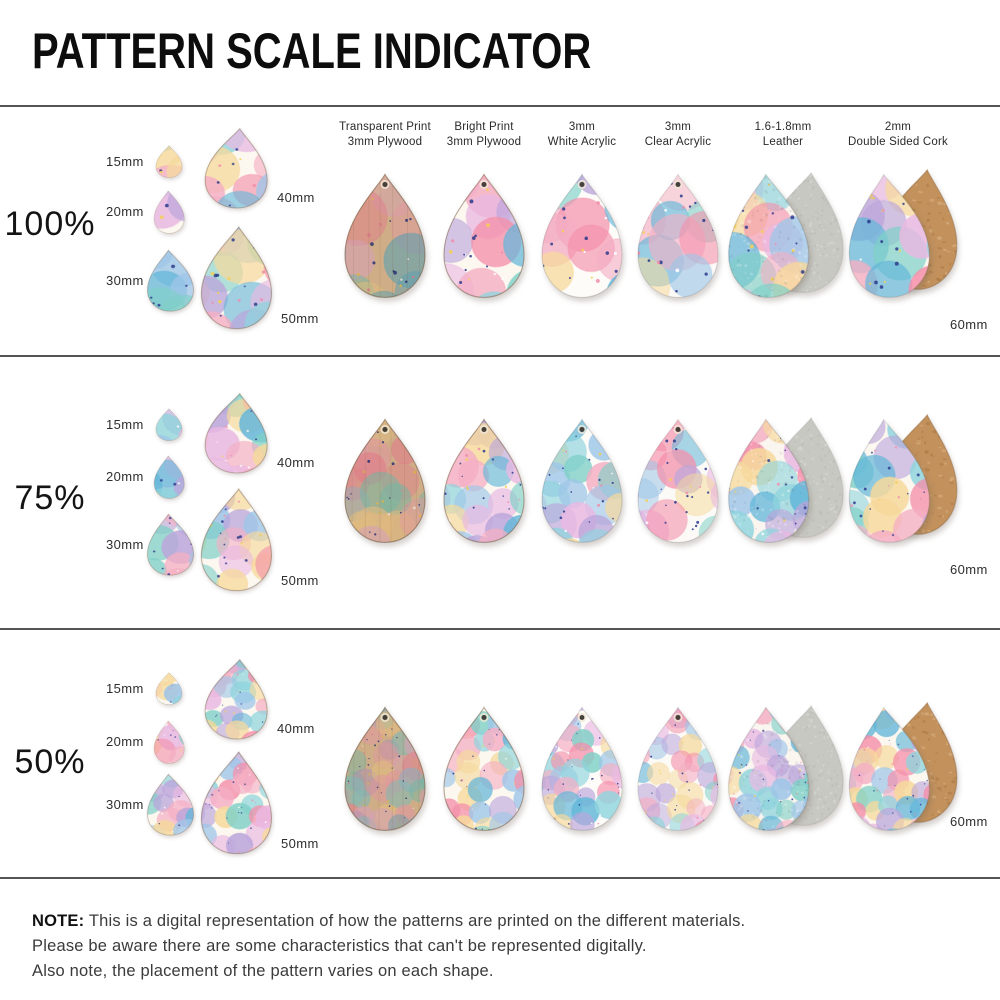 The width and height of the screenshot is (1000, 1000). I want to click on material-header-leather: 1.6-1.8mm Leather, so click(783, 134).